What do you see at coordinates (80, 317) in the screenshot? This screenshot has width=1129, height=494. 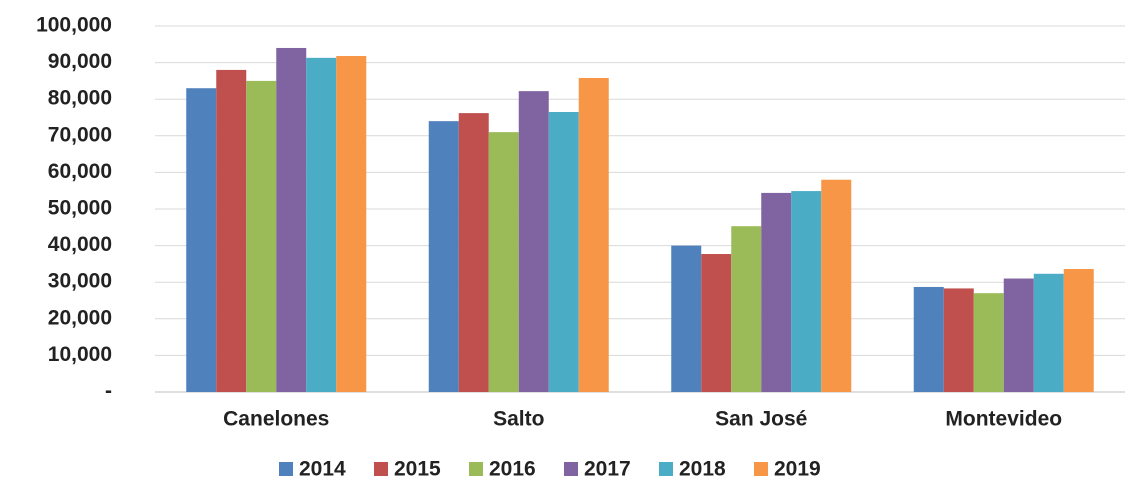 I see `y-tick-label: 20,000` at bounding box center [80, 317].